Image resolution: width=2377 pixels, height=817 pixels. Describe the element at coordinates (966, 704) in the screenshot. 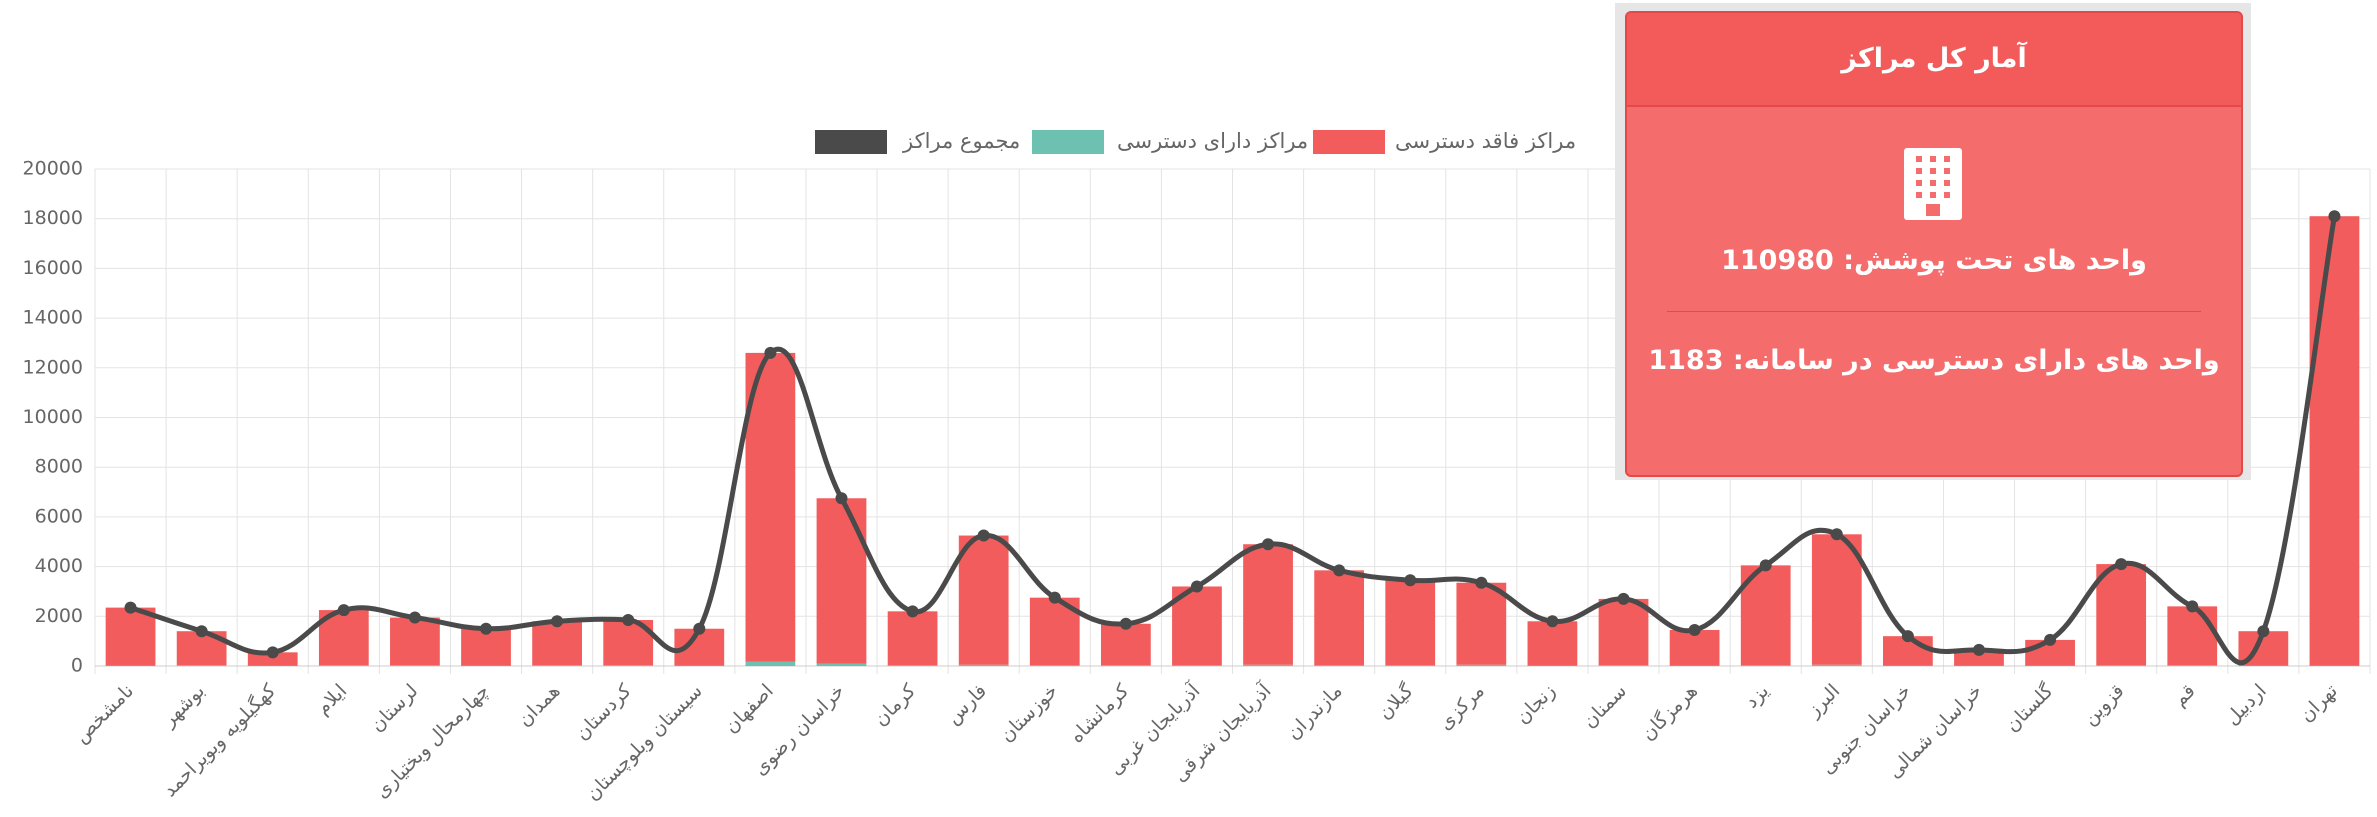

I see `x-tick-label: فارس` at that location.